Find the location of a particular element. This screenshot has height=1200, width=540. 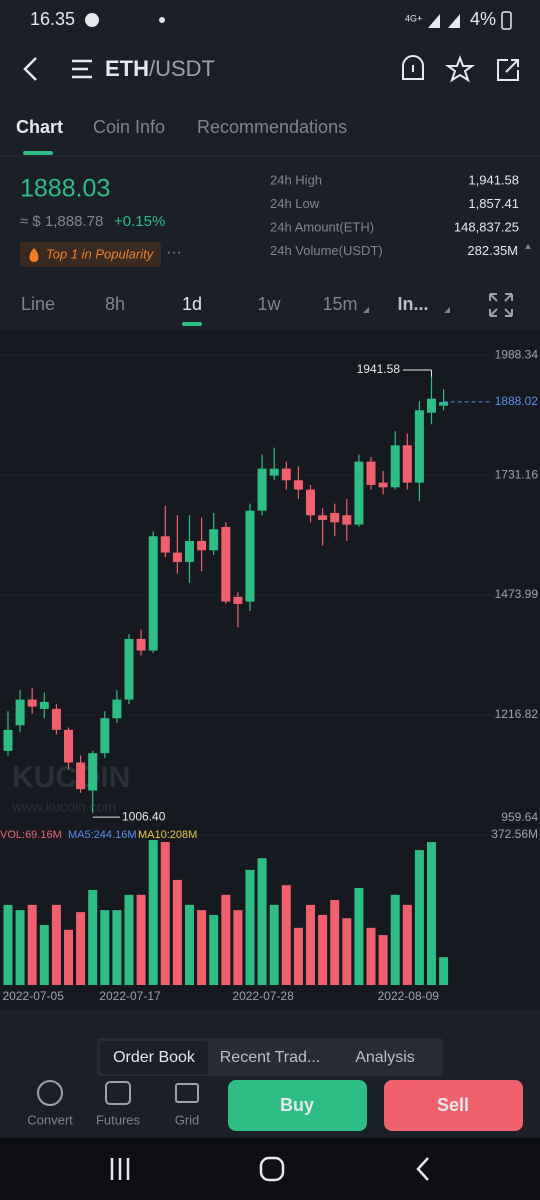

nav-label: Futures is located at coordinates (118, 1119).